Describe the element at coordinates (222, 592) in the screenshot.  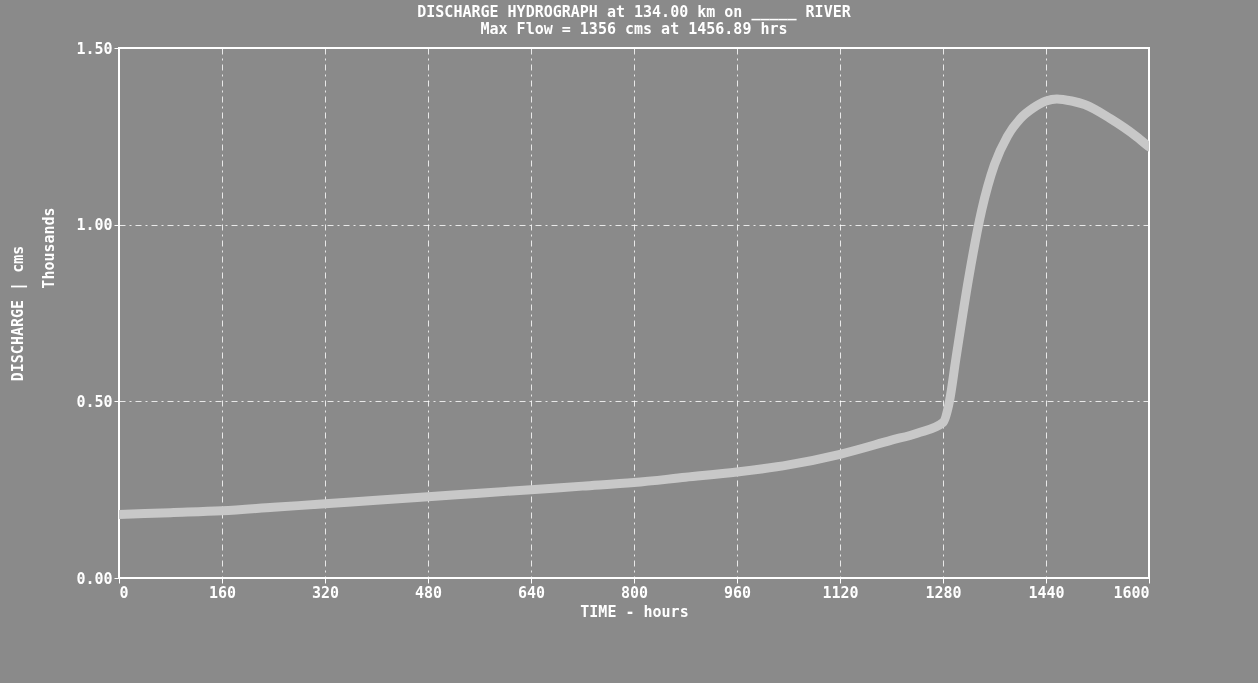
I see `x-tick-label: 160` at that location.